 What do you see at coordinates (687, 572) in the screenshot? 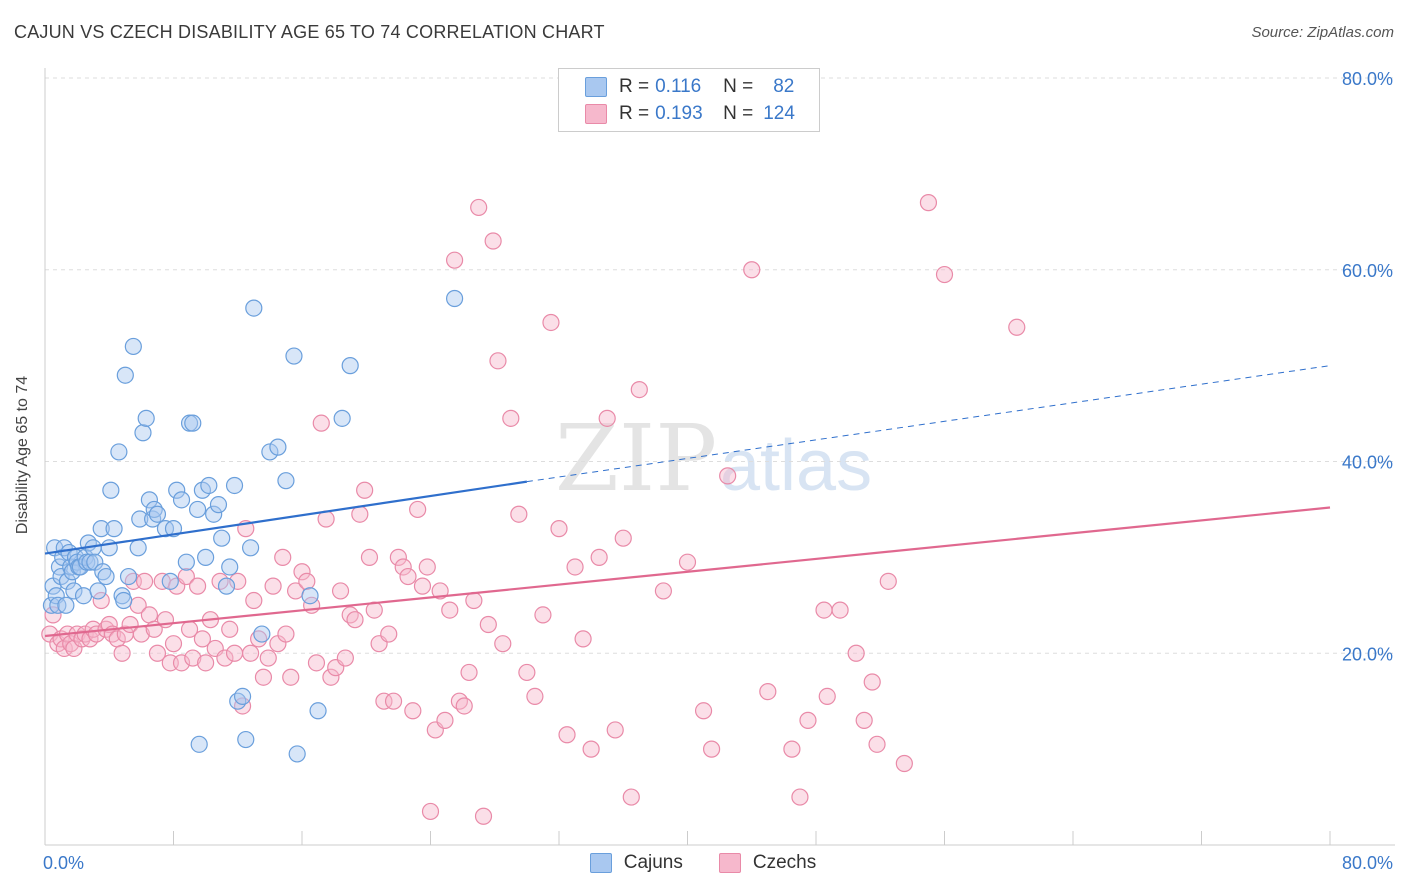
I see `czech-trend-line` at bounding box center [687, 572].